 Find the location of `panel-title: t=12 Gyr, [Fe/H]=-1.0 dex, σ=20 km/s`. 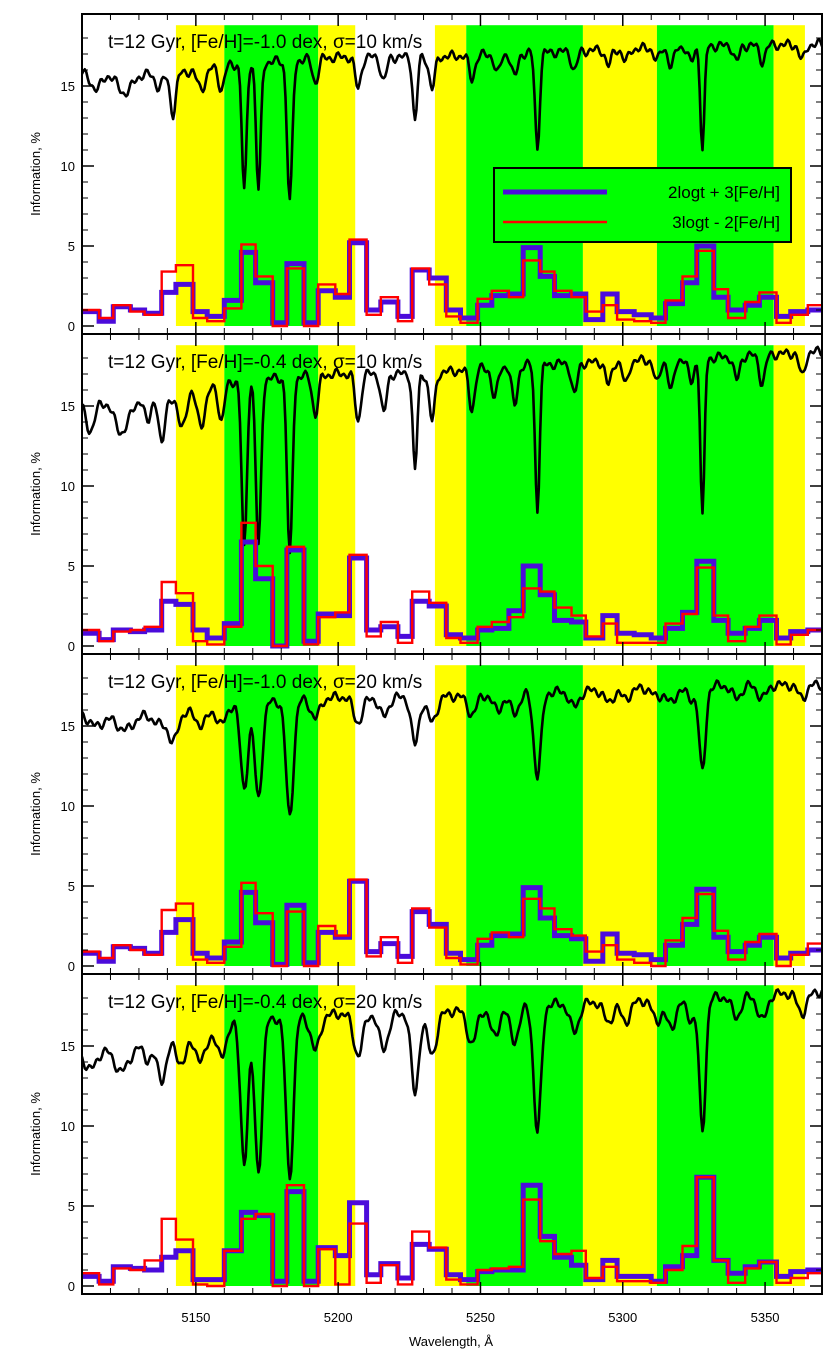

panel-title: t=12 Gyr, [Fe/H]=-1.0 dex, σ=20 km/s is located at coordinates (265, 682).